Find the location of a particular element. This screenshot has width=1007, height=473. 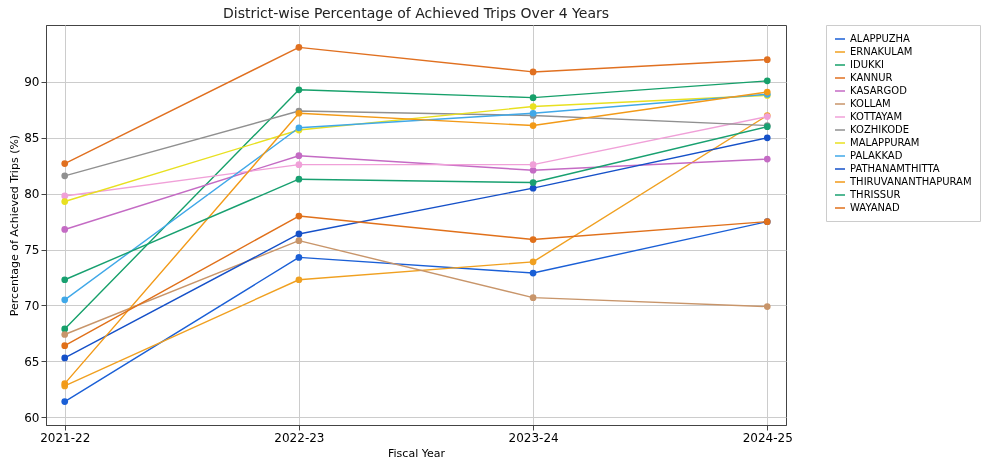

y-tick-label: 60 is located at coordinates (32, 417).